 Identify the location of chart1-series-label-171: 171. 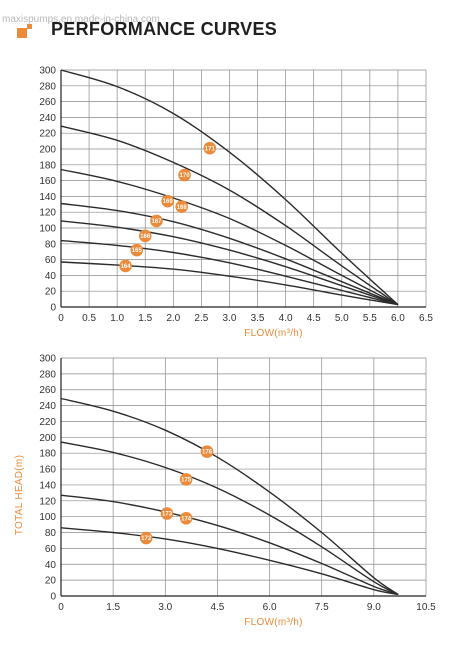
(210, 149).